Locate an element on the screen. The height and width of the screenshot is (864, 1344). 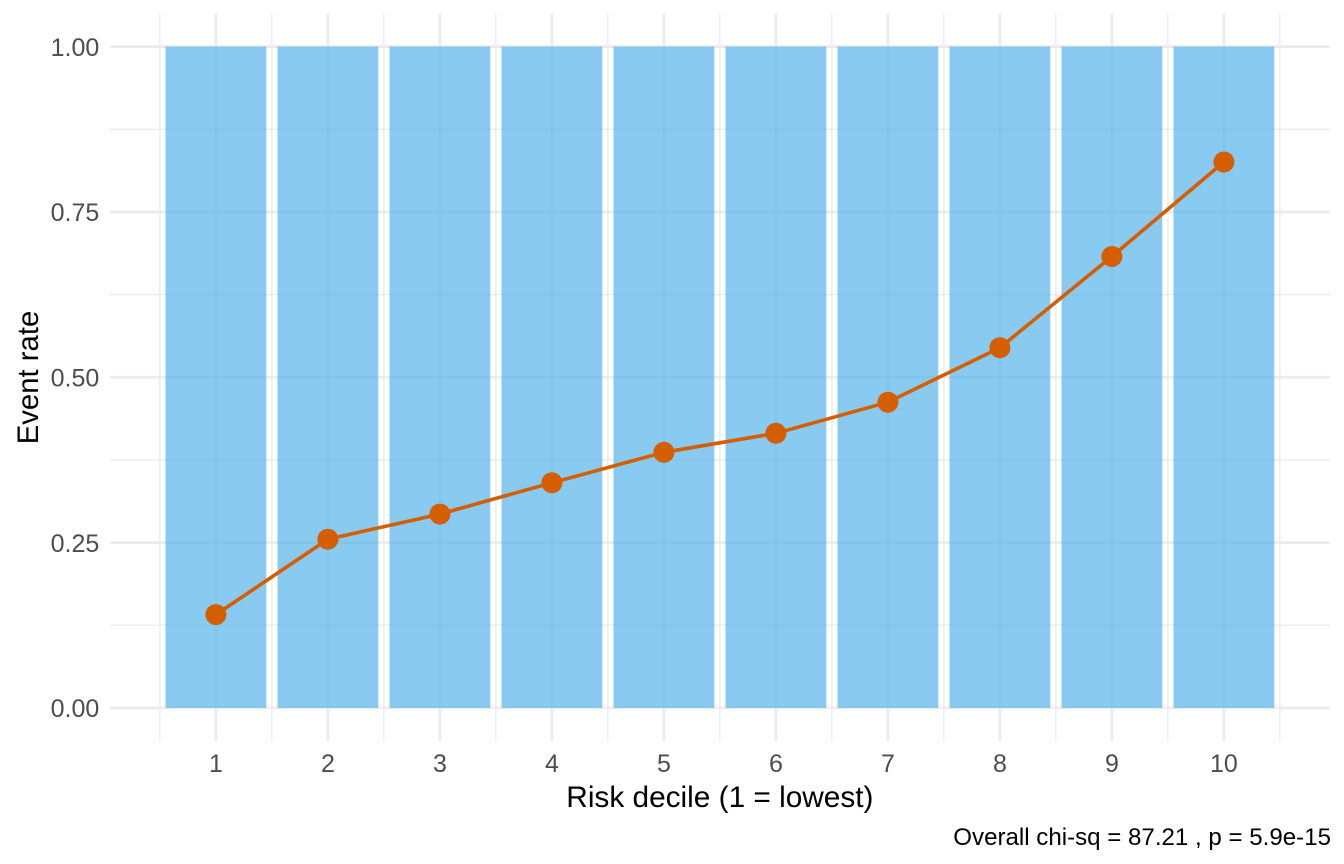
svg-text: 0.50 is located at coordinates (75, 378).